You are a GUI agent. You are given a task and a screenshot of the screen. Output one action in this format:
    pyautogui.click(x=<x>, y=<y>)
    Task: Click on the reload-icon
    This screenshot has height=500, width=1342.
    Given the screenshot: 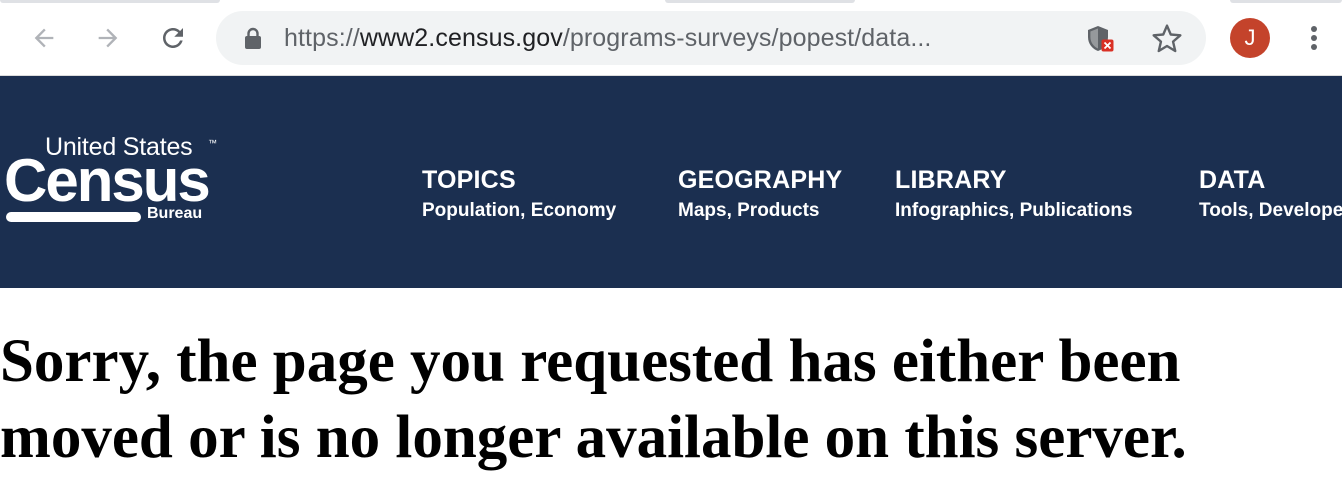 What is the action you would take?
    pyautogui.click(x=173, y=38)
    